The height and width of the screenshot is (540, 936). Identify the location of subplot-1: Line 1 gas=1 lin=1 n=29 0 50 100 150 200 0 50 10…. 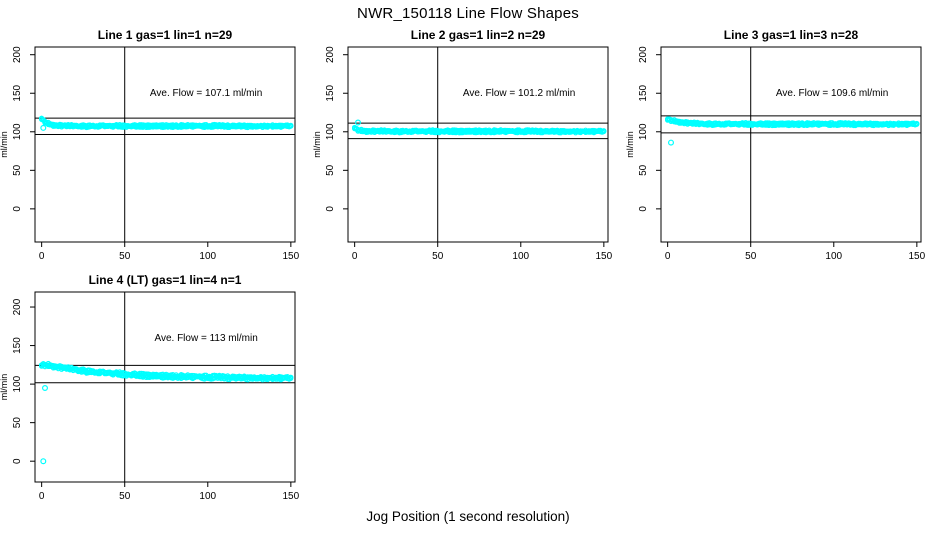
(150, 145).